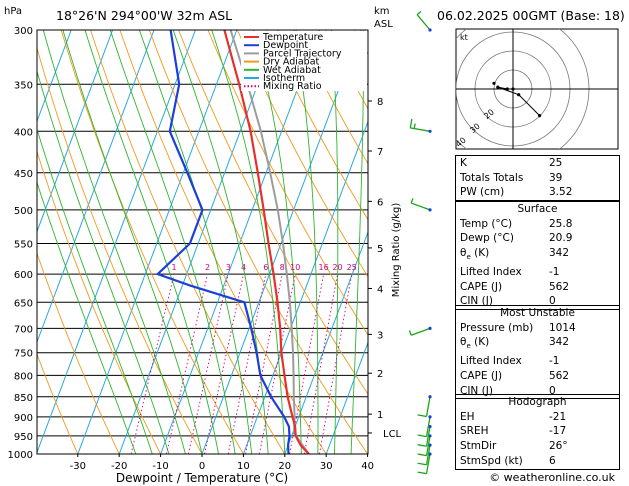 The height and width of the screenshot is (486, 629). I want to click on pressure-tick-label: 550, so click(23, 244).